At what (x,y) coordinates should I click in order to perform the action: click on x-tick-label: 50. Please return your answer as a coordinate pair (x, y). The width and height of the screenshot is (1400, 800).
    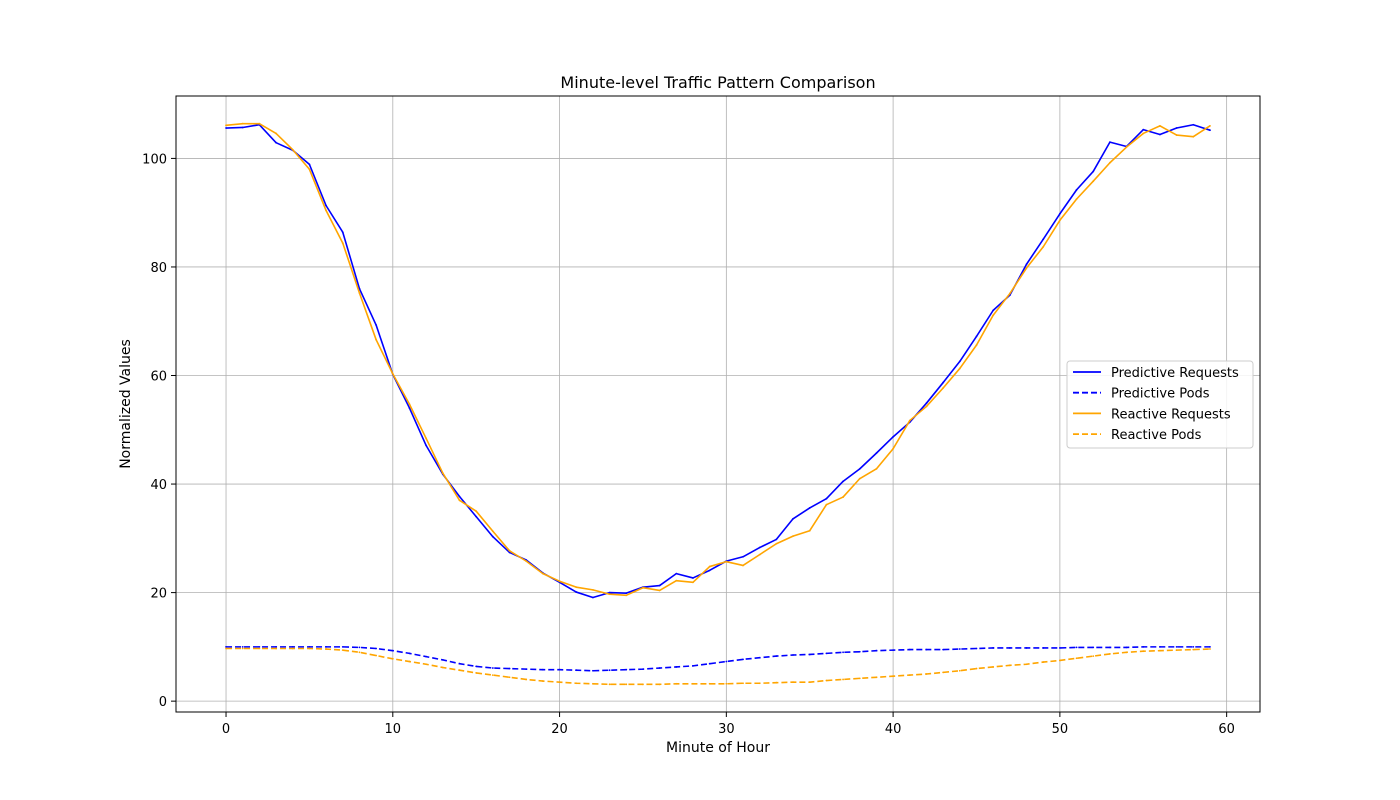
    Looking at the image, I should click on (1060, 729).